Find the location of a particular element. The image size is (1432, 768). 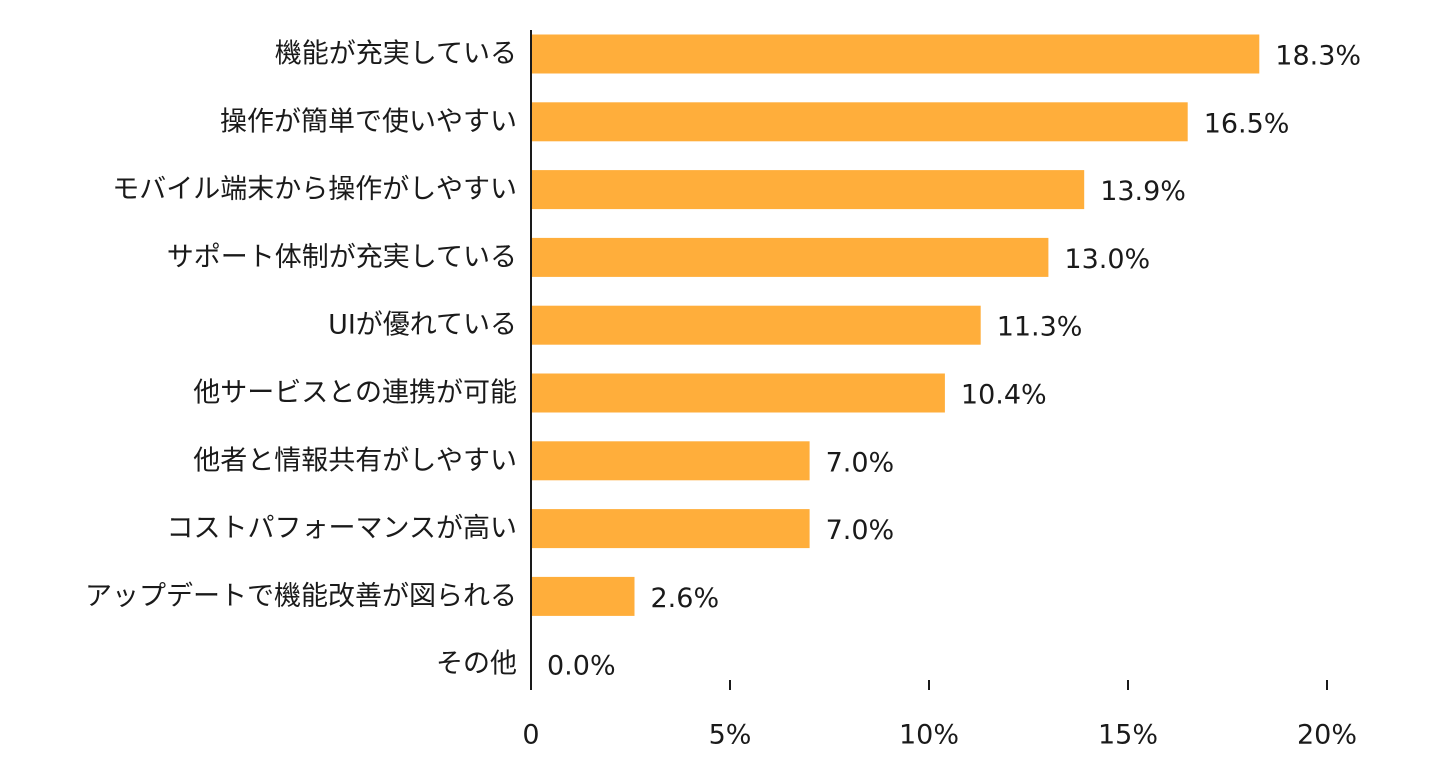

category-label: モバイル端末から操作がしやすい is located at coordinates (314, 189).